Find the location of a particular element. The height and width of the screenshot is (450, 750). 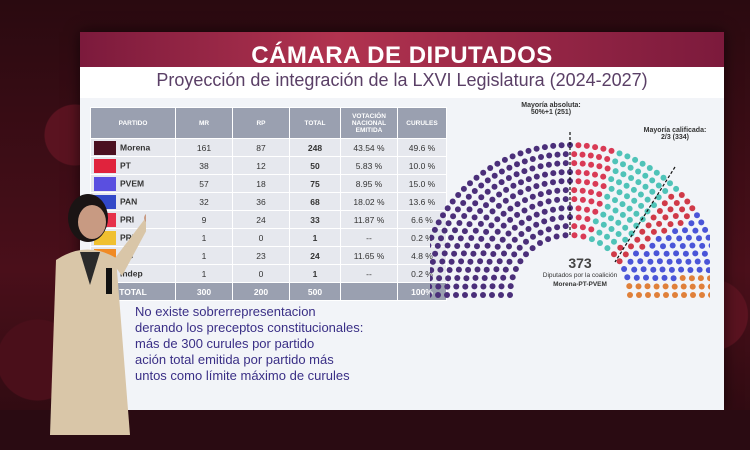

party-name: PRI is located at coordinates (127, 218).